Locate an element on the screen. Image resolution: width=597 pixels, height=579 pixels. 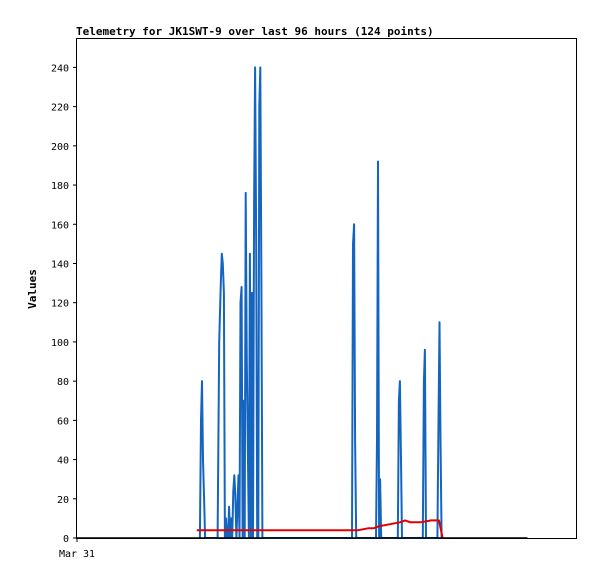
y-tick-label: 40 is located at coordinates (63, 461).